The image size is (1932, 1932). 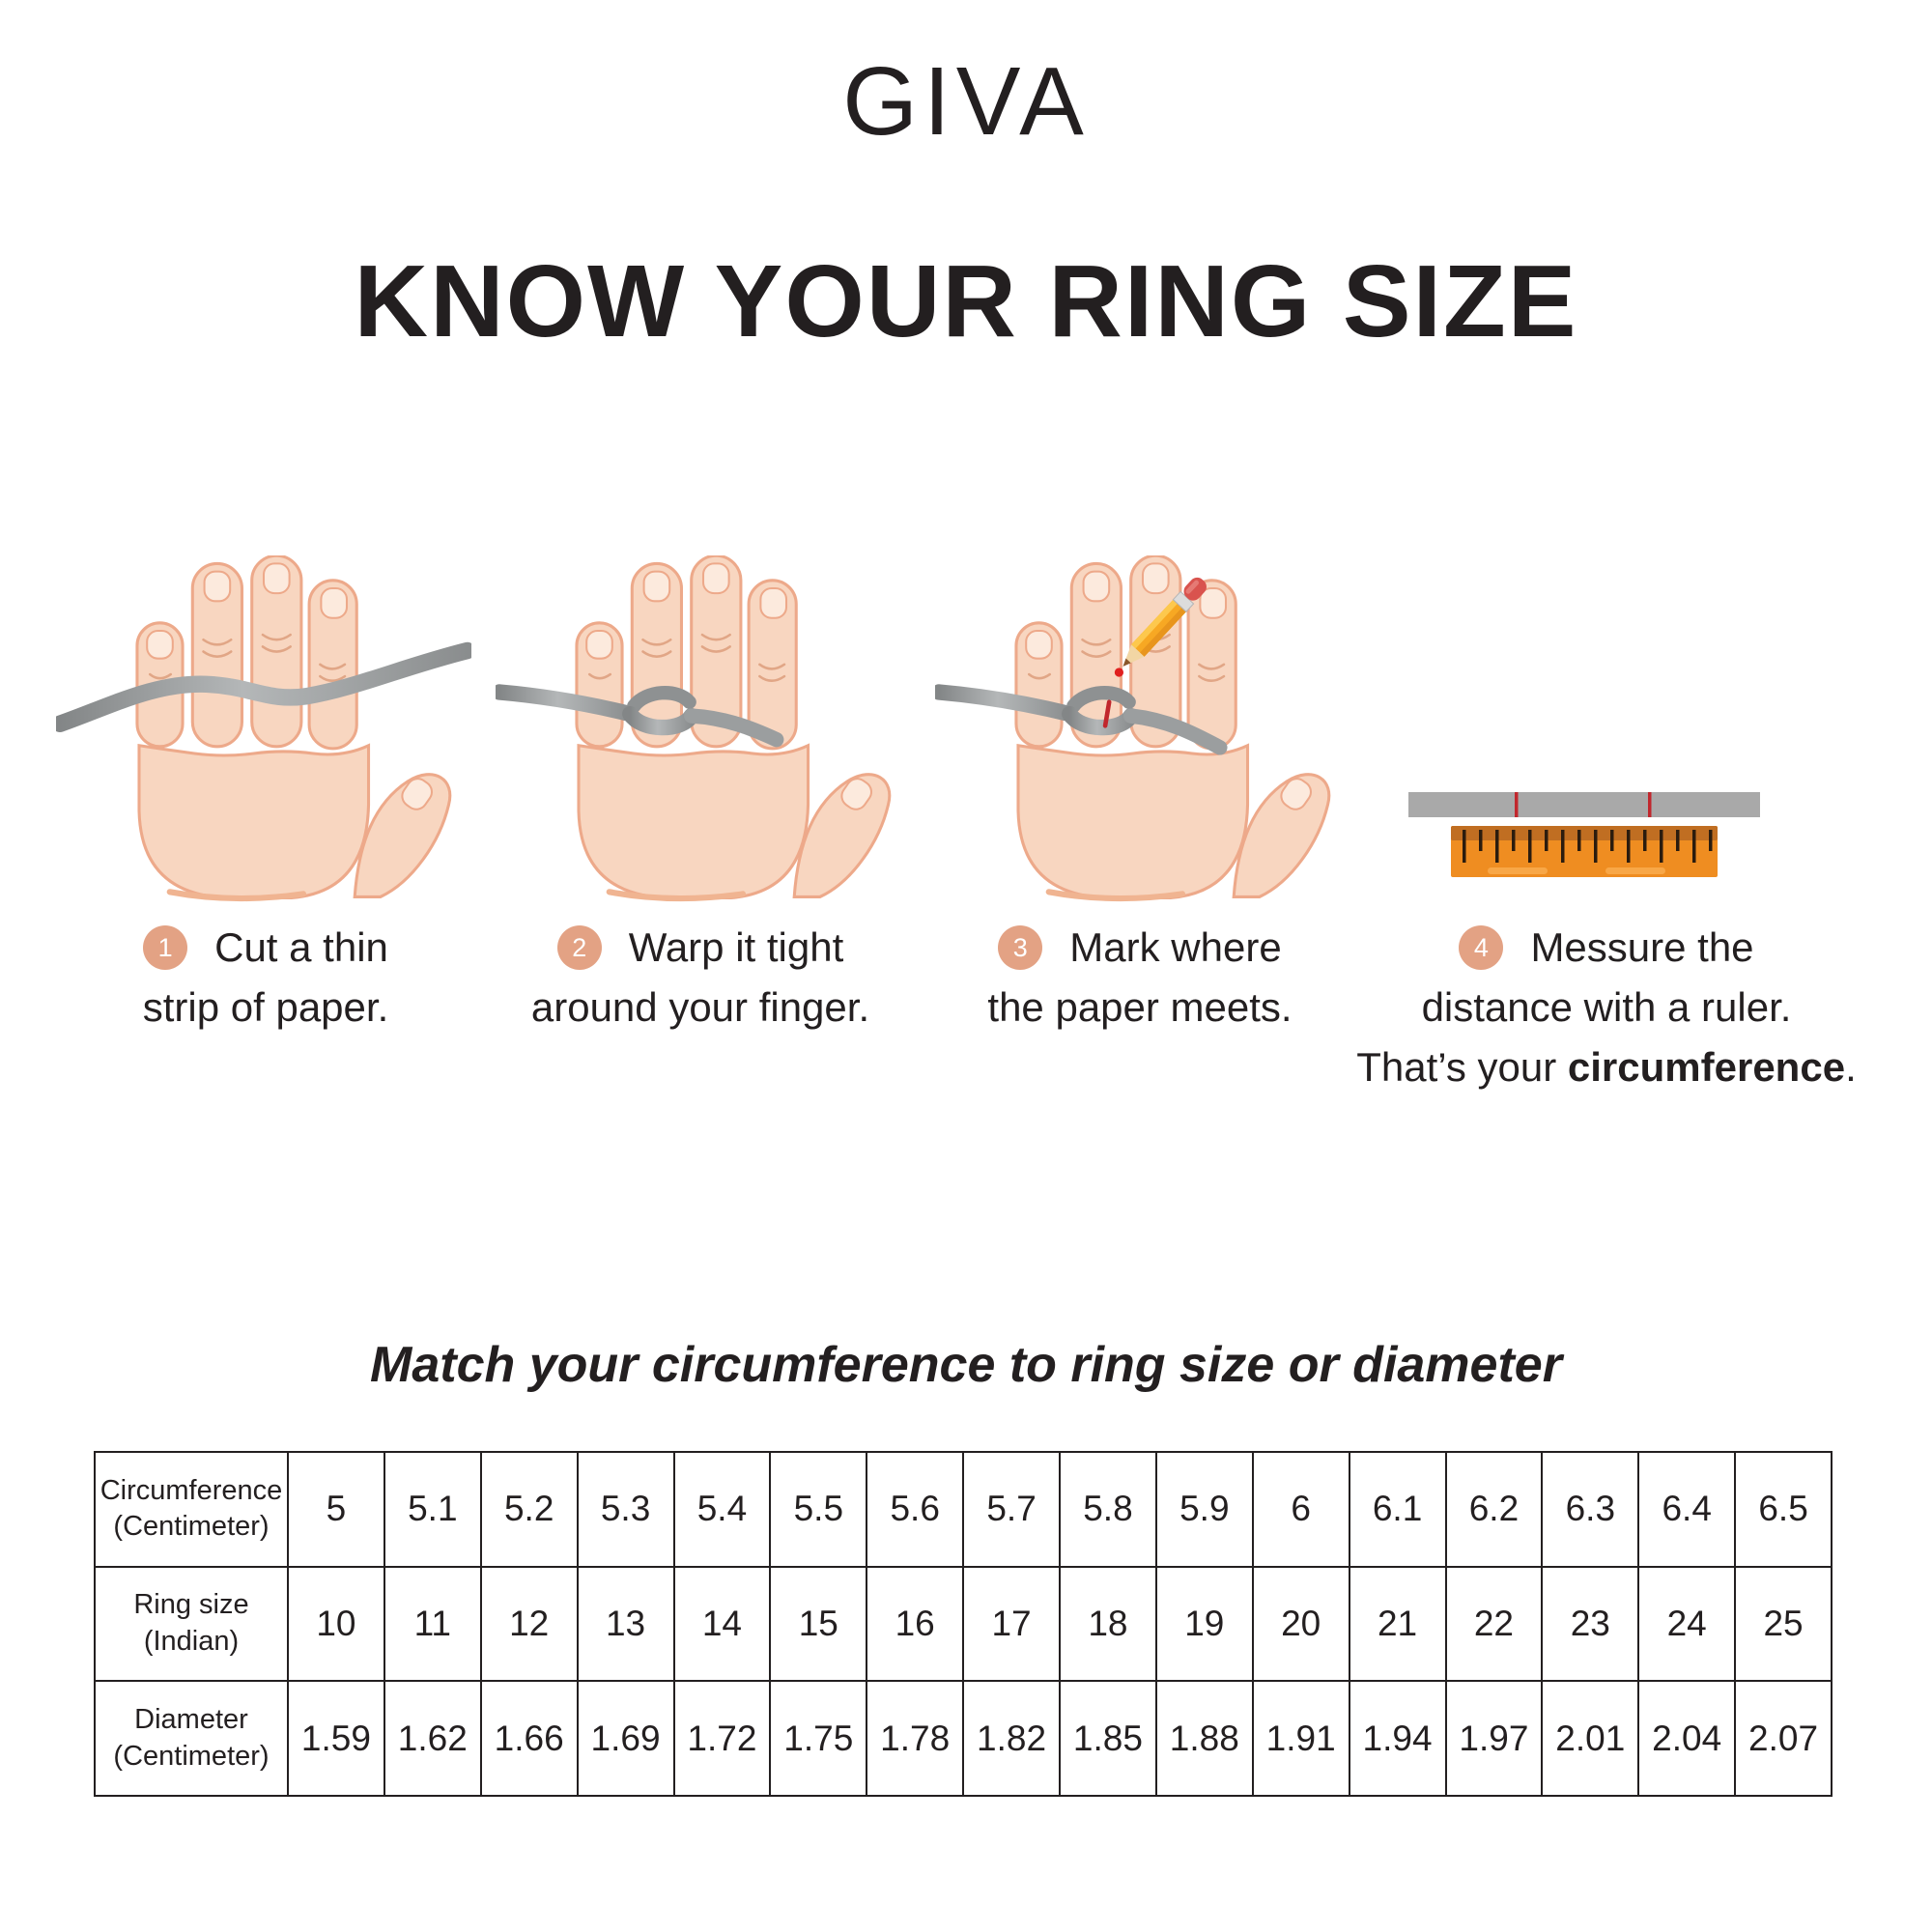 I want to click on table-cell: 5, so click(x=336, y=1509).